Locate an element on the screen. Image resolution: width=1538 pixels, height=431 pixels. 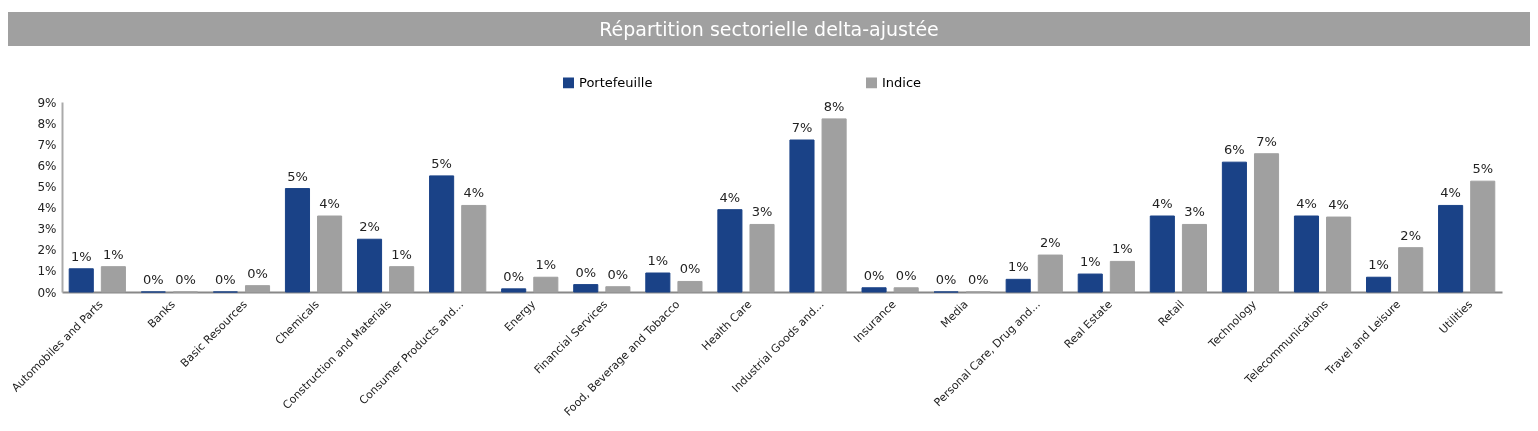
legend-label: Indice is located at coordinates (902, 82).